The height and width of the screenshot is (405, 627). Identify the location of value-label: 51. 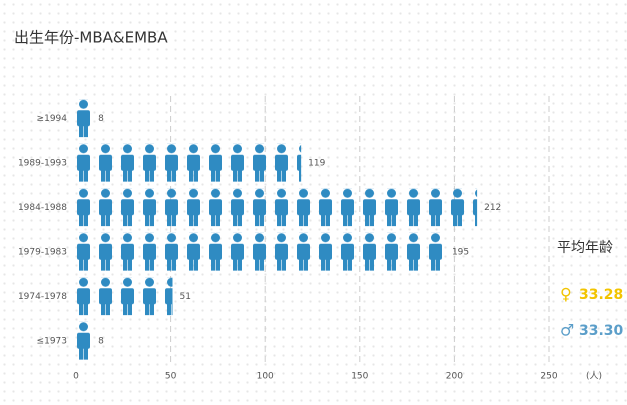
(184, 297).